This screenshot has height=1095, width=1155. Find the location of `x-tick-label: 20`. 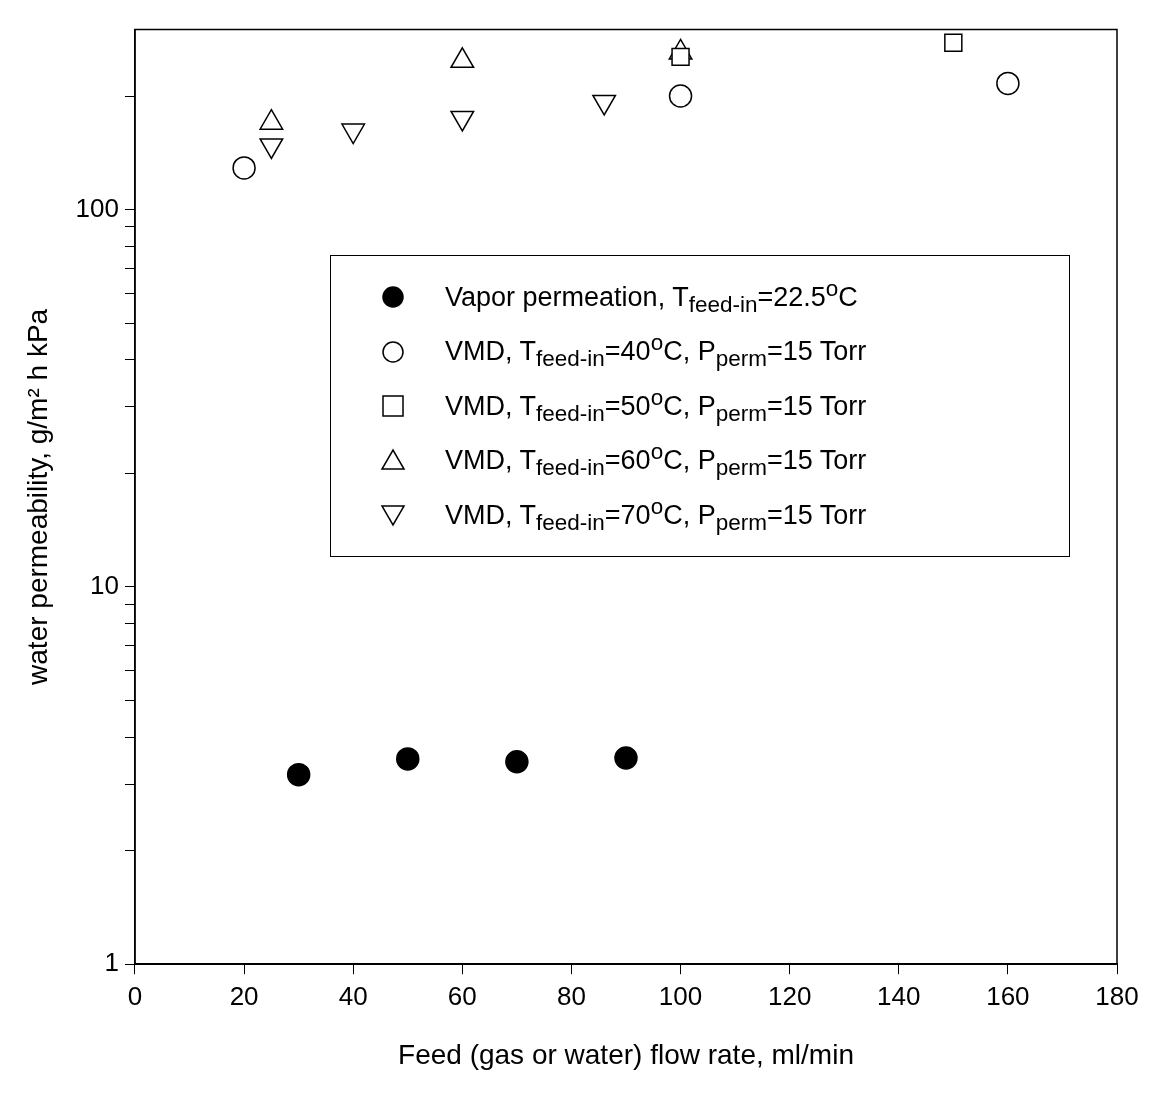

x-tick-label: 20 is located at coordinates (244, 995).